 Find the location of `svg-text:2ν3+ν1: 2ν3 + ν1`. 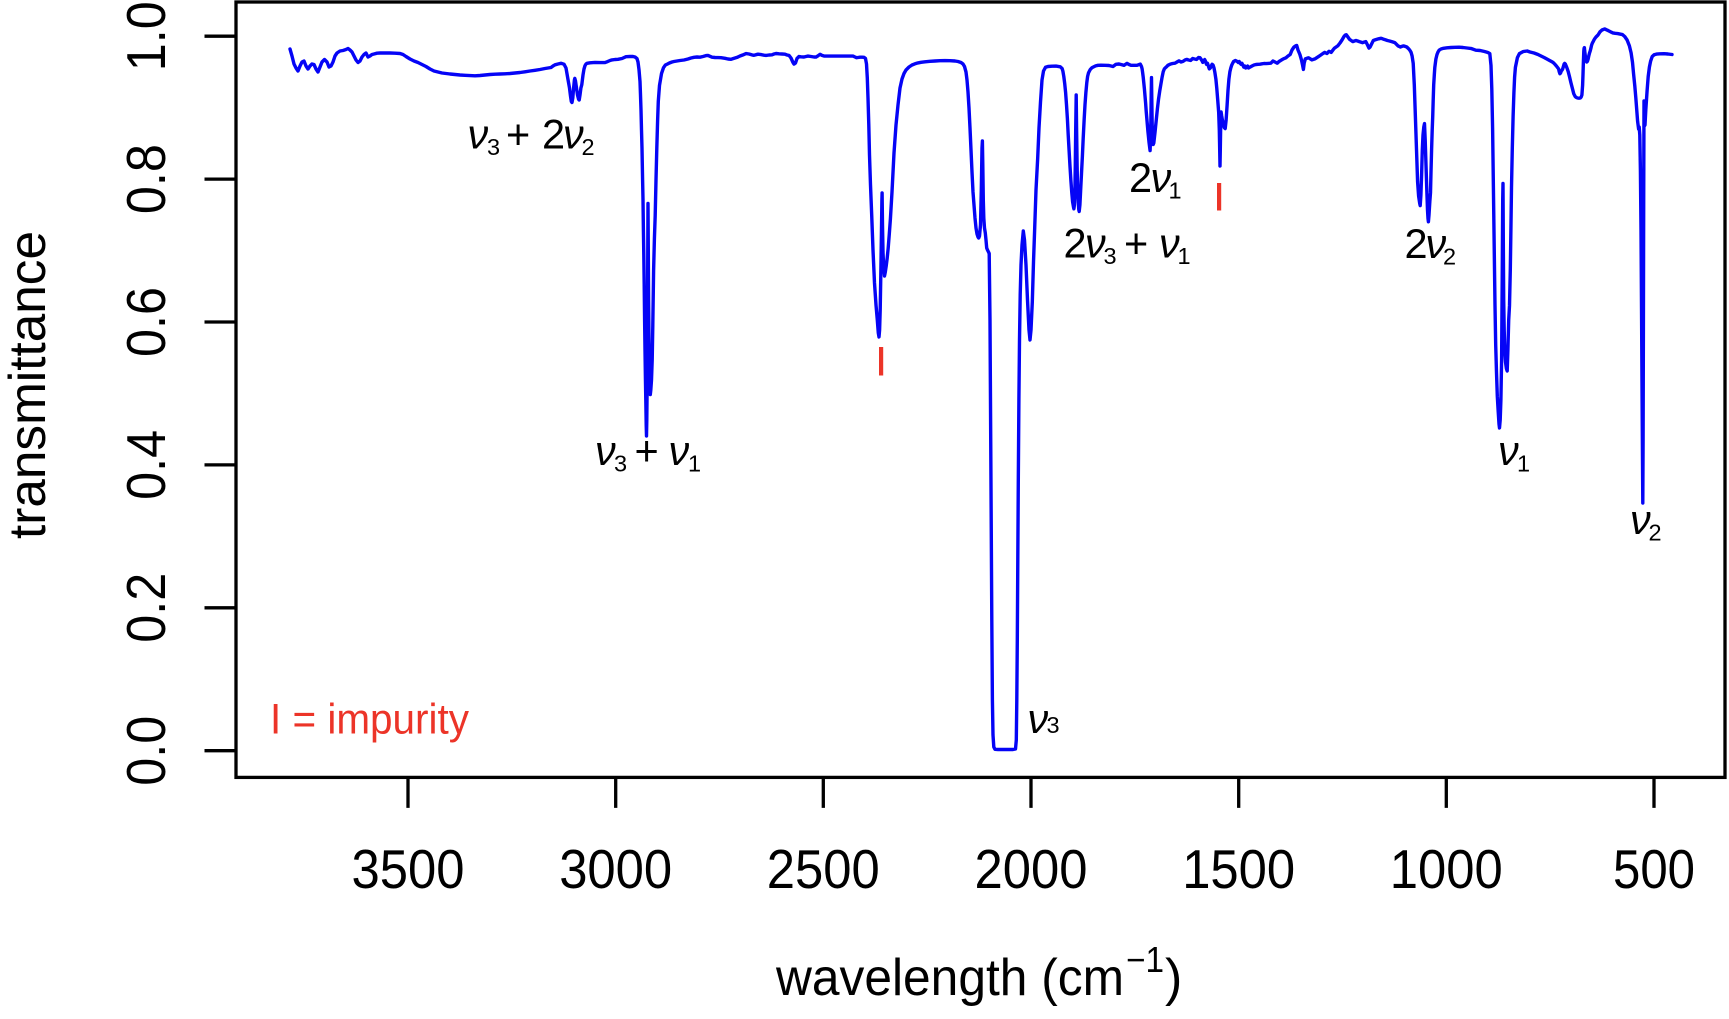

svg-text:2ν3+ν1: 2ν3 + ν1 is located at coordinates (1127, 245).